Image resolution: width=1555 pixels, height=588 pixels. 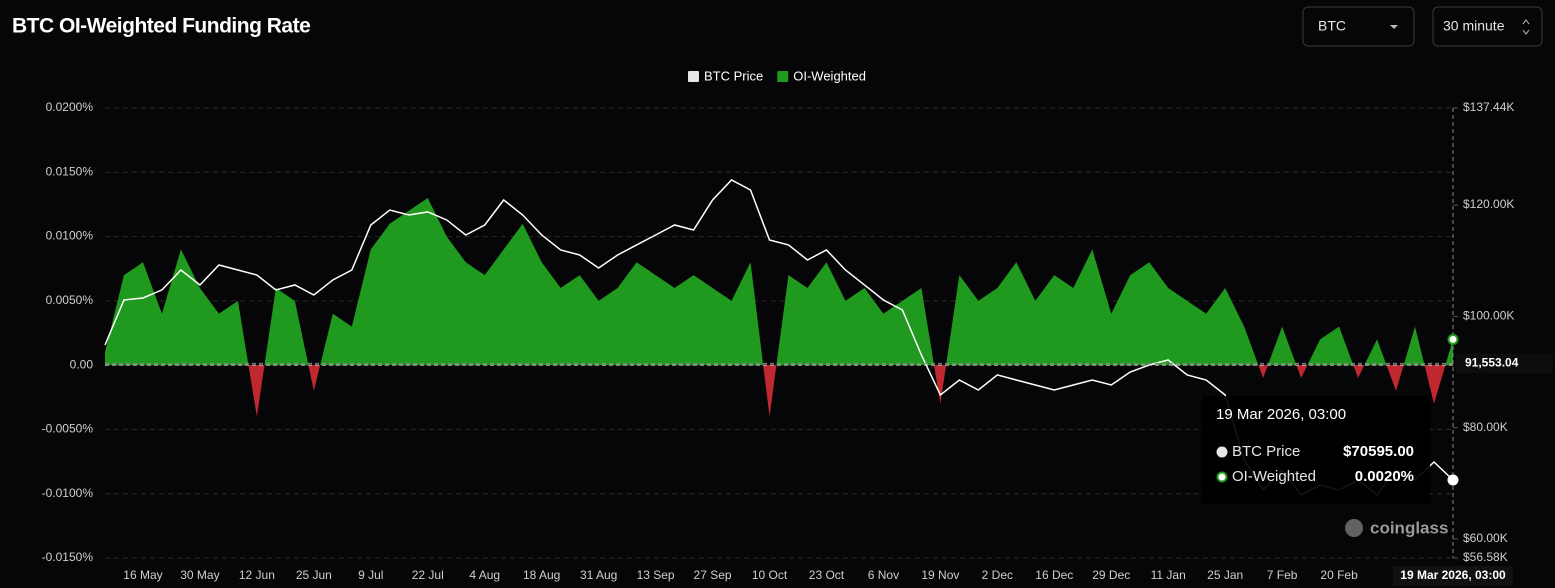 I want to click on x-tick-label: 19 Nov, so click(x=940, y=575).